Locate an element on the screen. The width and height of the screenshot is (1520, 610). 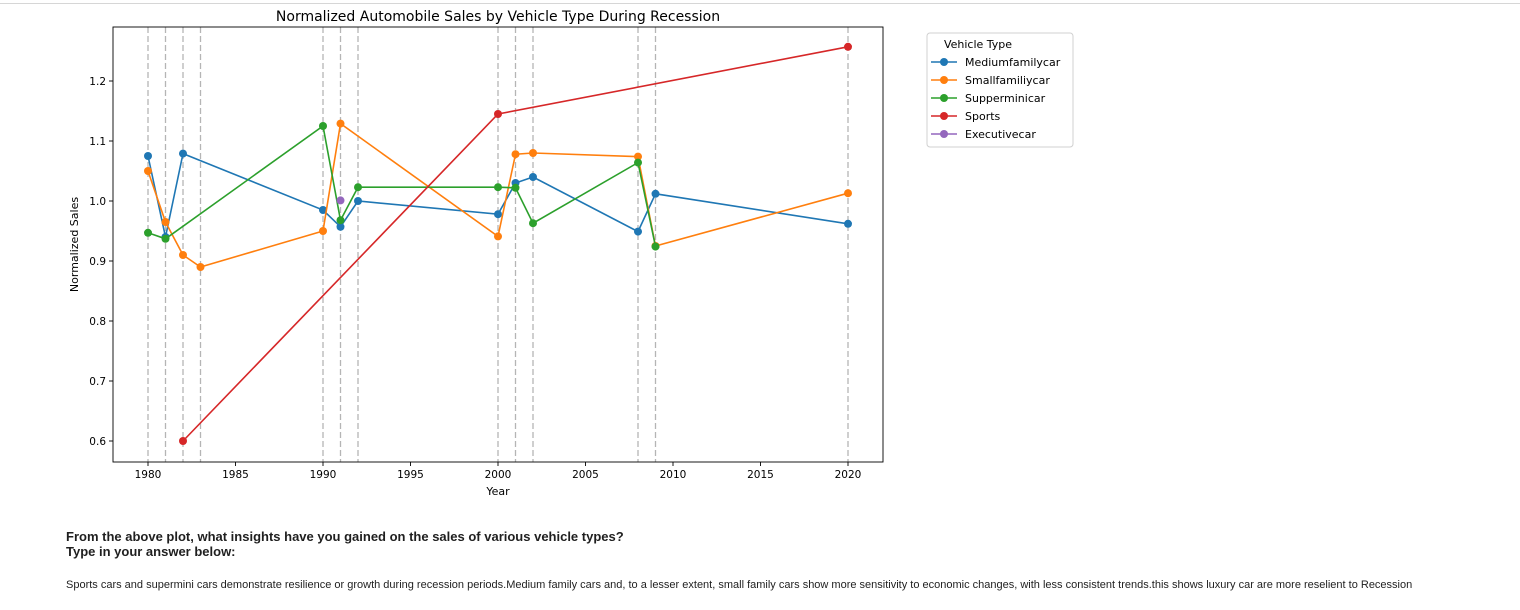
x-tick-label: 2015 is located at coordinates (760, 475).